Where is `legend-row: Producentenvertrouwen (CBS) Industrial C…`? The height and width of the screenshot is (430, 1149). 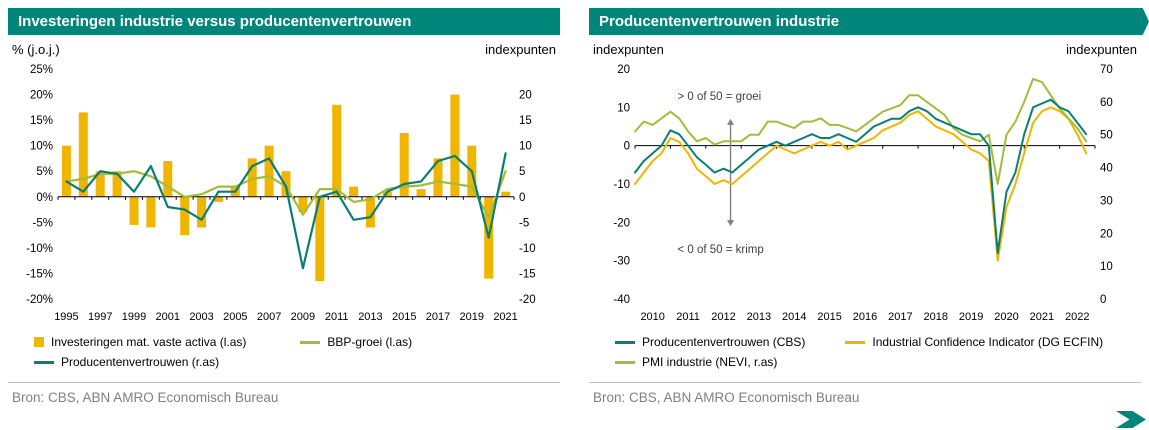 legend-row: Producentenvertrouwen (CBS) Industrial C… is located at coordinates (878, 342).